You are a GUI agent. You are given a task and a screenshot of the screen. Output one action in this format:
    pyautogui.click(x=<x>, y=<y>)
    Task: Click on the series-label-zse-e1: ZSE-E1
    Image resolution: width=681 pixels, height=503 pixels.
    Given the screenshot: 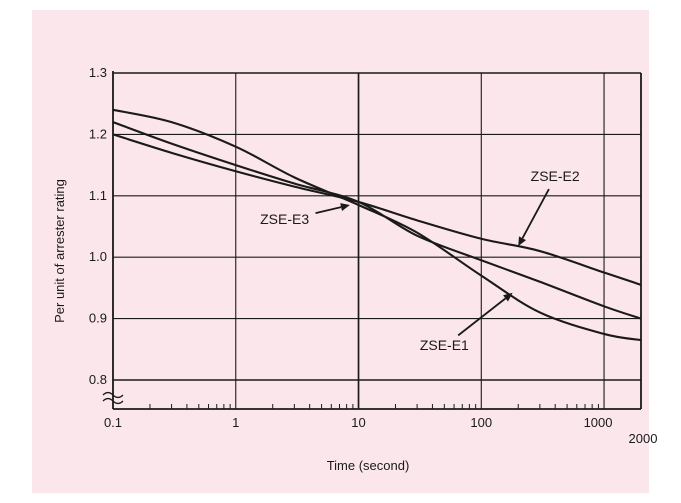 What is the action you would take?
    pyautogui.click(x=444, y=345)
    